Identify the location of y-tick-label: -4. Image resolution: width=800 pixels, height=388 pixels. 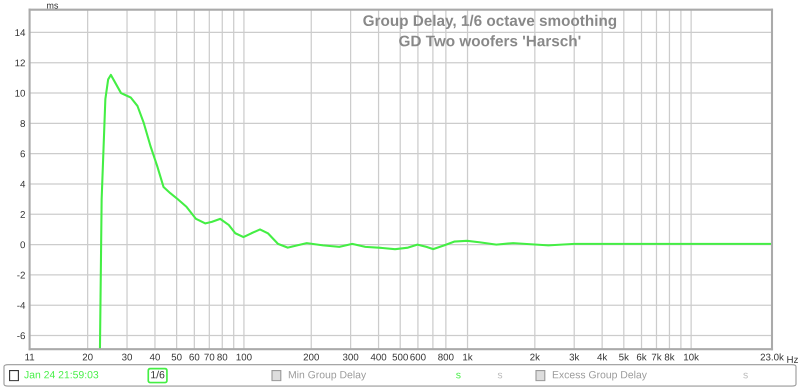
(21, 305).